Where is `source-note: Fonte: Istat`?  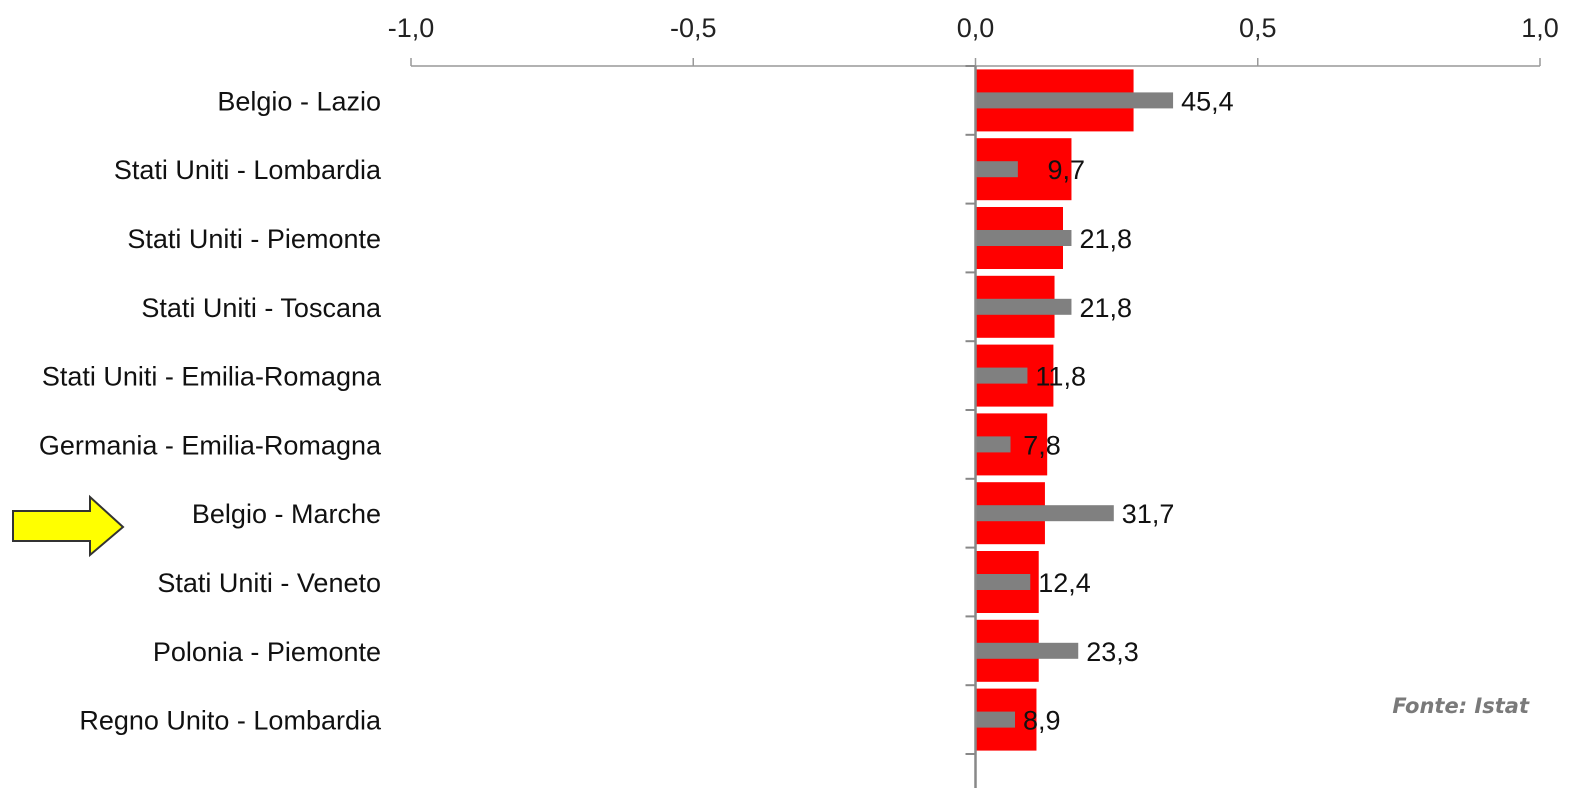 source-note: Fonte: Istat is located at coordinates (1460, 706).